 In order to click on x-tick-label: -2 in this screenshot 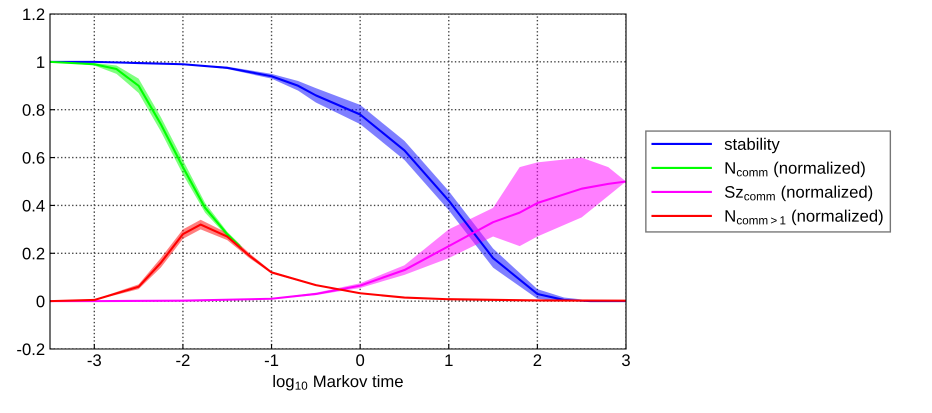, I will do `click(183, 360)`.